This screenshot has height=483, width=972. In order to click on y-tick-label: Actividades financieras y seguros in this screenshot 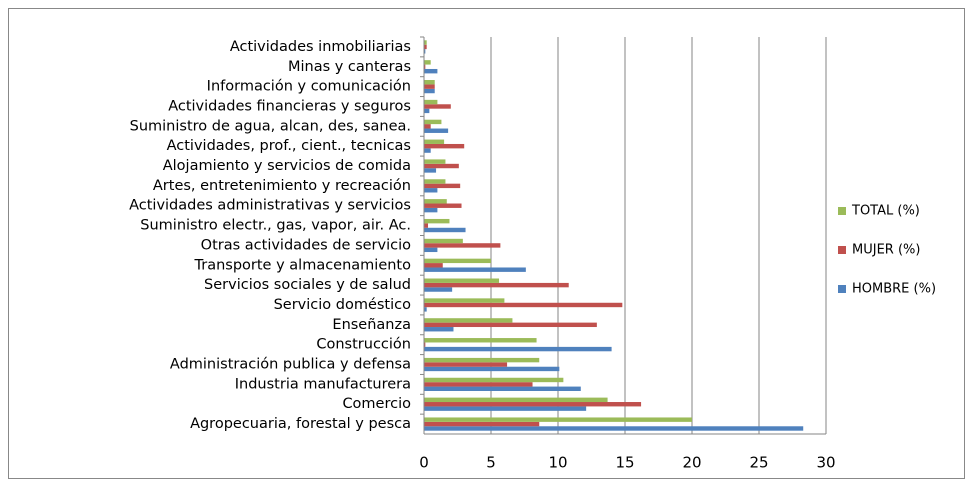, I will do `click(289, 106)`.